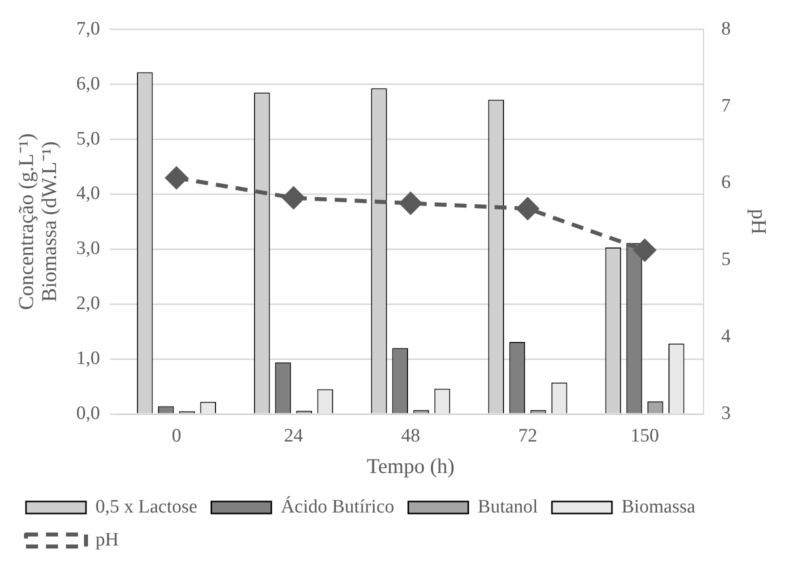  I want to click on y2-tick-label: 3, so click(726, 413).